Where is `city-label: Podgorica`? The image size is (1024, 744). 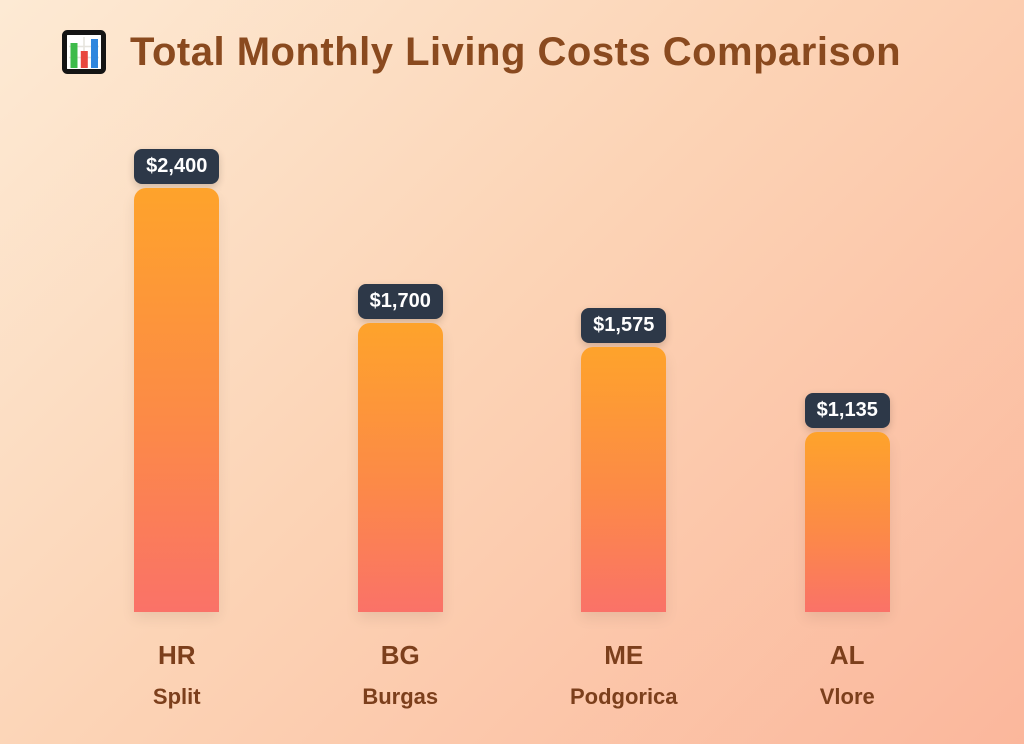 city-label: Podgorica is located at coordinates (623, 696).